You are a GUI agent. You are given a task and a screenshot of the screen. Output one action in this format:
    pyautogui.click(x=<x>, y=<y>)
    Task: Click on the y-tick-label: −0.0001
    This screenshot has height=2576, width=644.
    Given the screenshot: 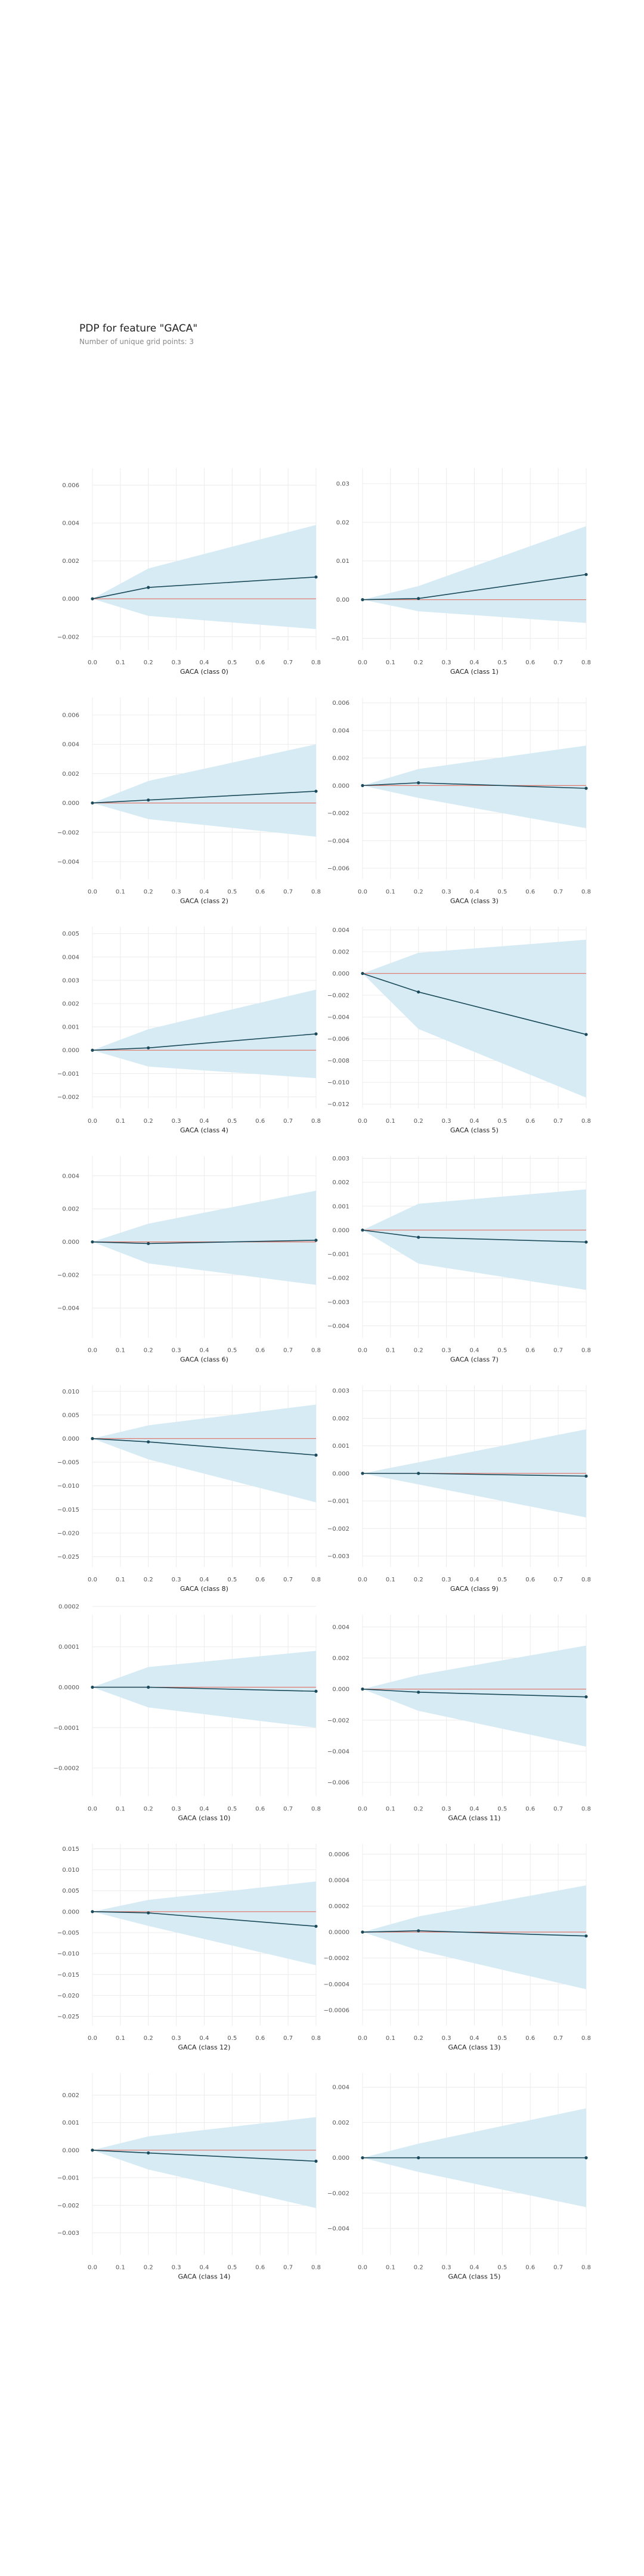 What is the action you would take?
    pyautogui.click(x=66, y=1728)
    